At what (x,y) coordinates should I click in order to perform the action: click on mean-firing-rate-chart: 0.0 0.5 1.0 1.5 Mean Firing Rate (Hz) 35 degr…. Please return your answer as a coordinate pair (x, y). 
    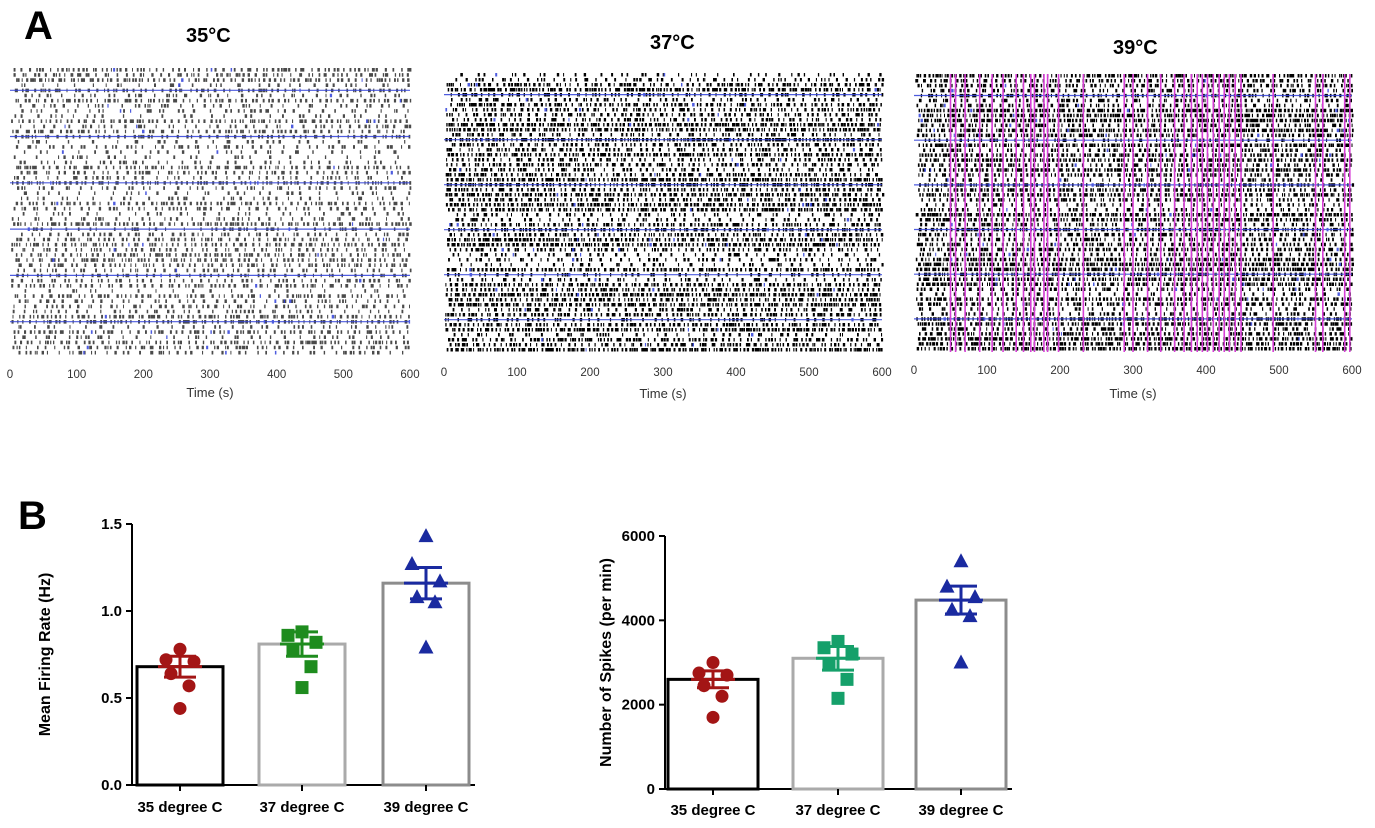
    Looking at the image, I should click on (256, 666).